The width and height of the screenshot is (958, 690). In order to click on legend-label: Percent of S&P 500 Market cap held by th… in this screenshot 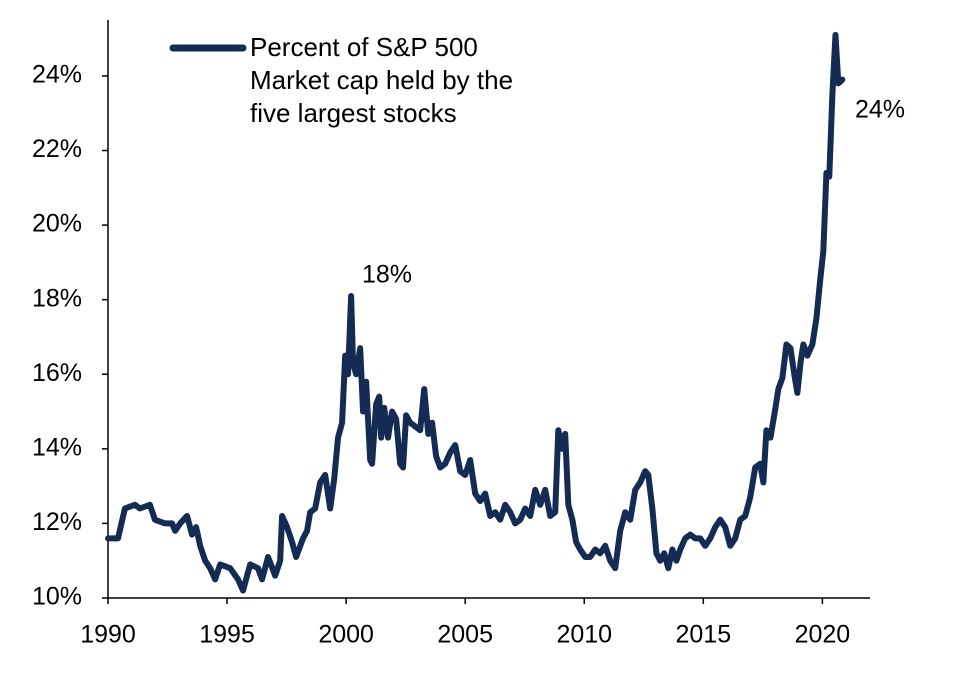, I will do `click(382, 80)`.